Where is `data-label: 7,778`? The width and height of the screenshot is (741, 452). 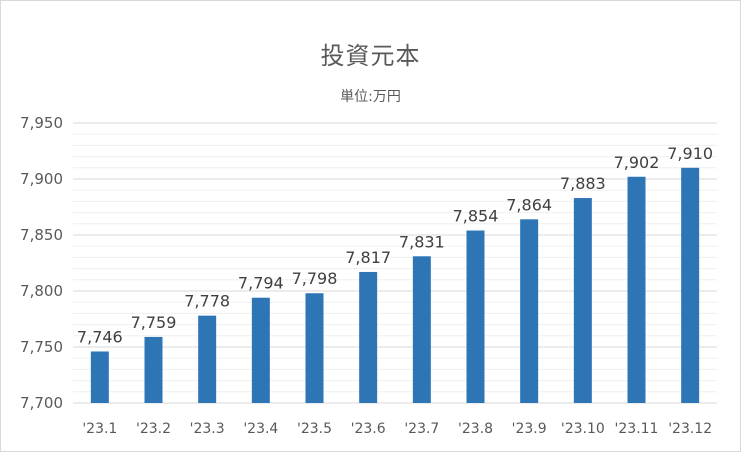
data-label: 7,778 is located at coordinates (207, 301).